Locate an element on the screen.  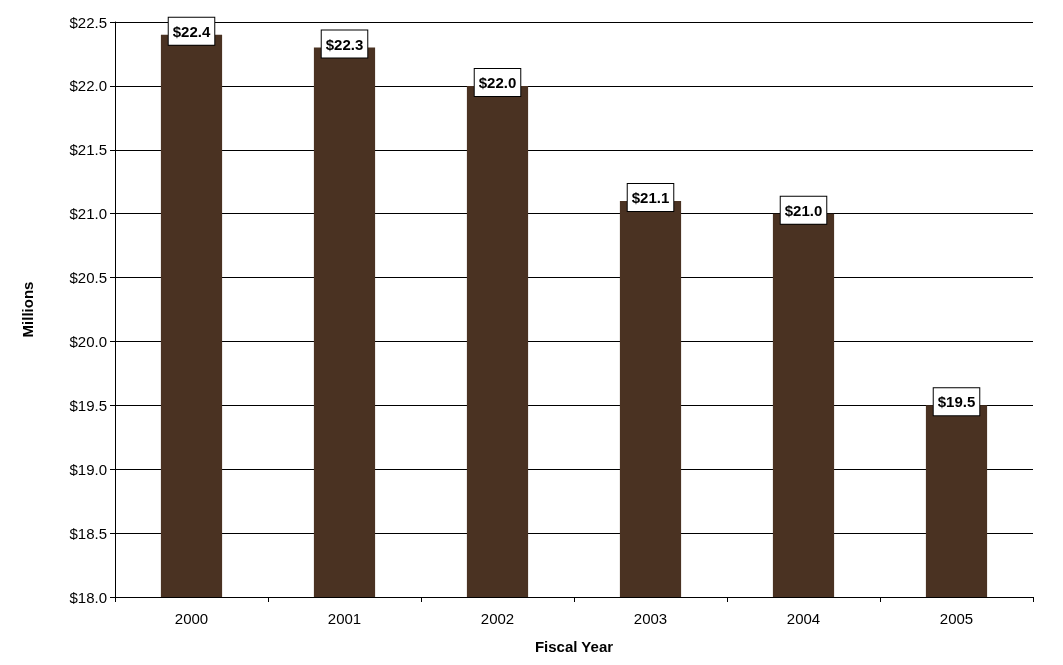
x-tick-label: 2002 is located at coordinates (497, 618).